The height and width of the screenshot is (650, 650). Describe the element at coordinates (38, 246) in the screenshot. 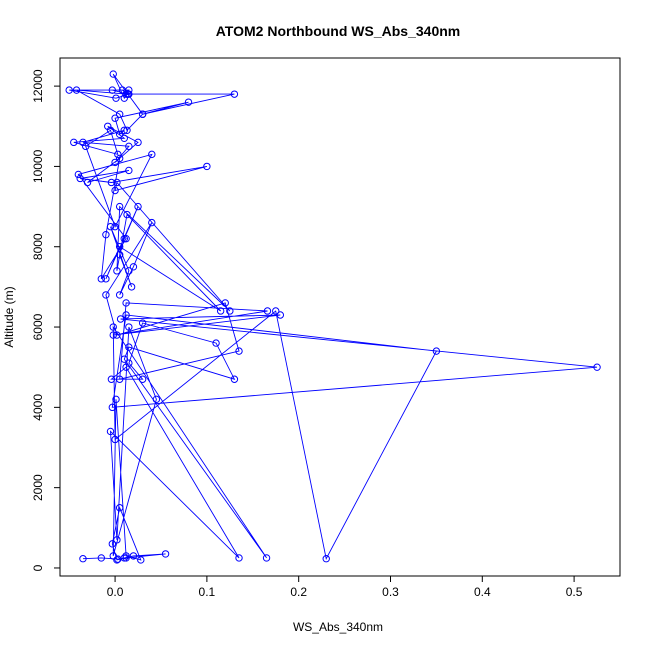

I see `y-tick-label: 8000` at that location.